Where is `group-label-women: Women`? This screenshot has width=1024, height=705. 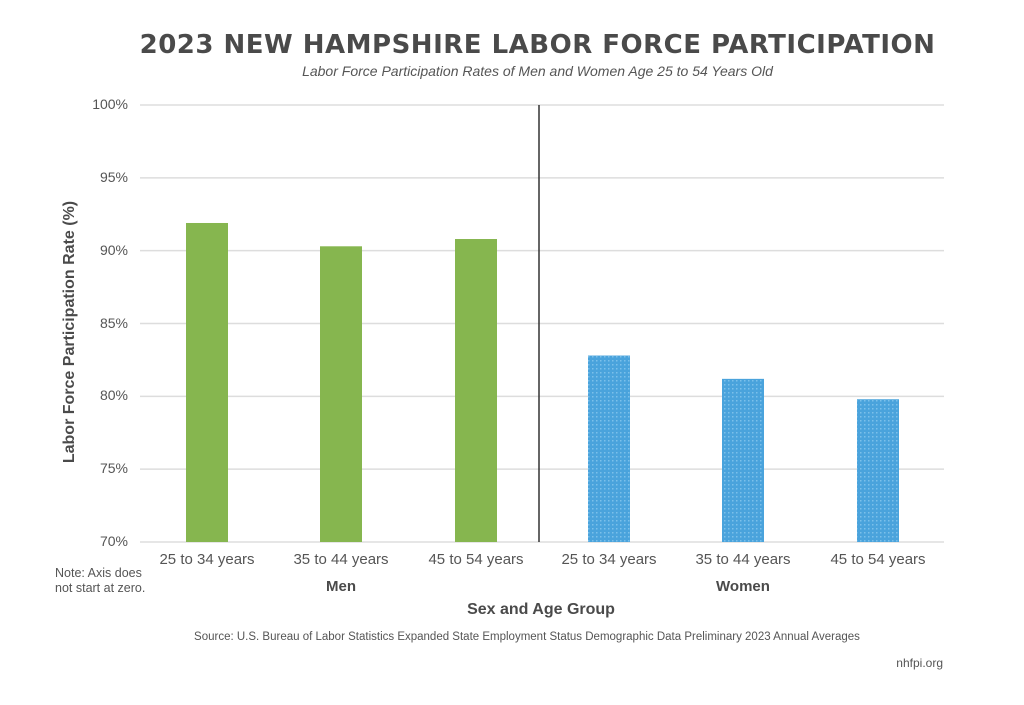
group-label-women: Women is located at coordinates (743, 586).